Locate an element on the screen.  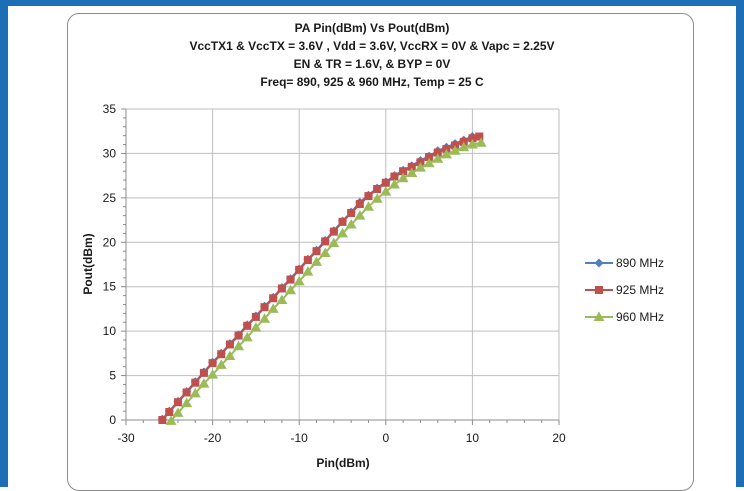
legend-marker-square-icon is located at coordinates (599, 290).